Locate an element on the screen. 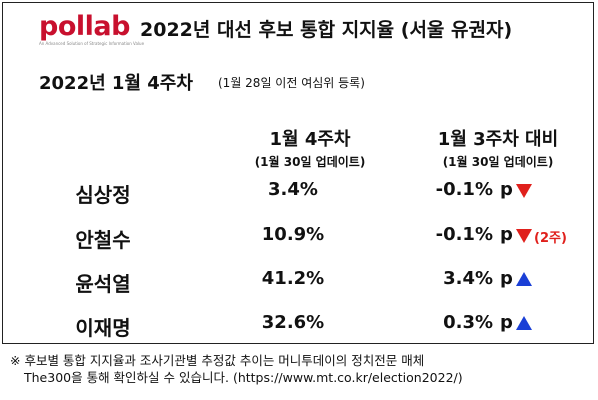  support-value: 32.6% is located at coordinates (293, 322).